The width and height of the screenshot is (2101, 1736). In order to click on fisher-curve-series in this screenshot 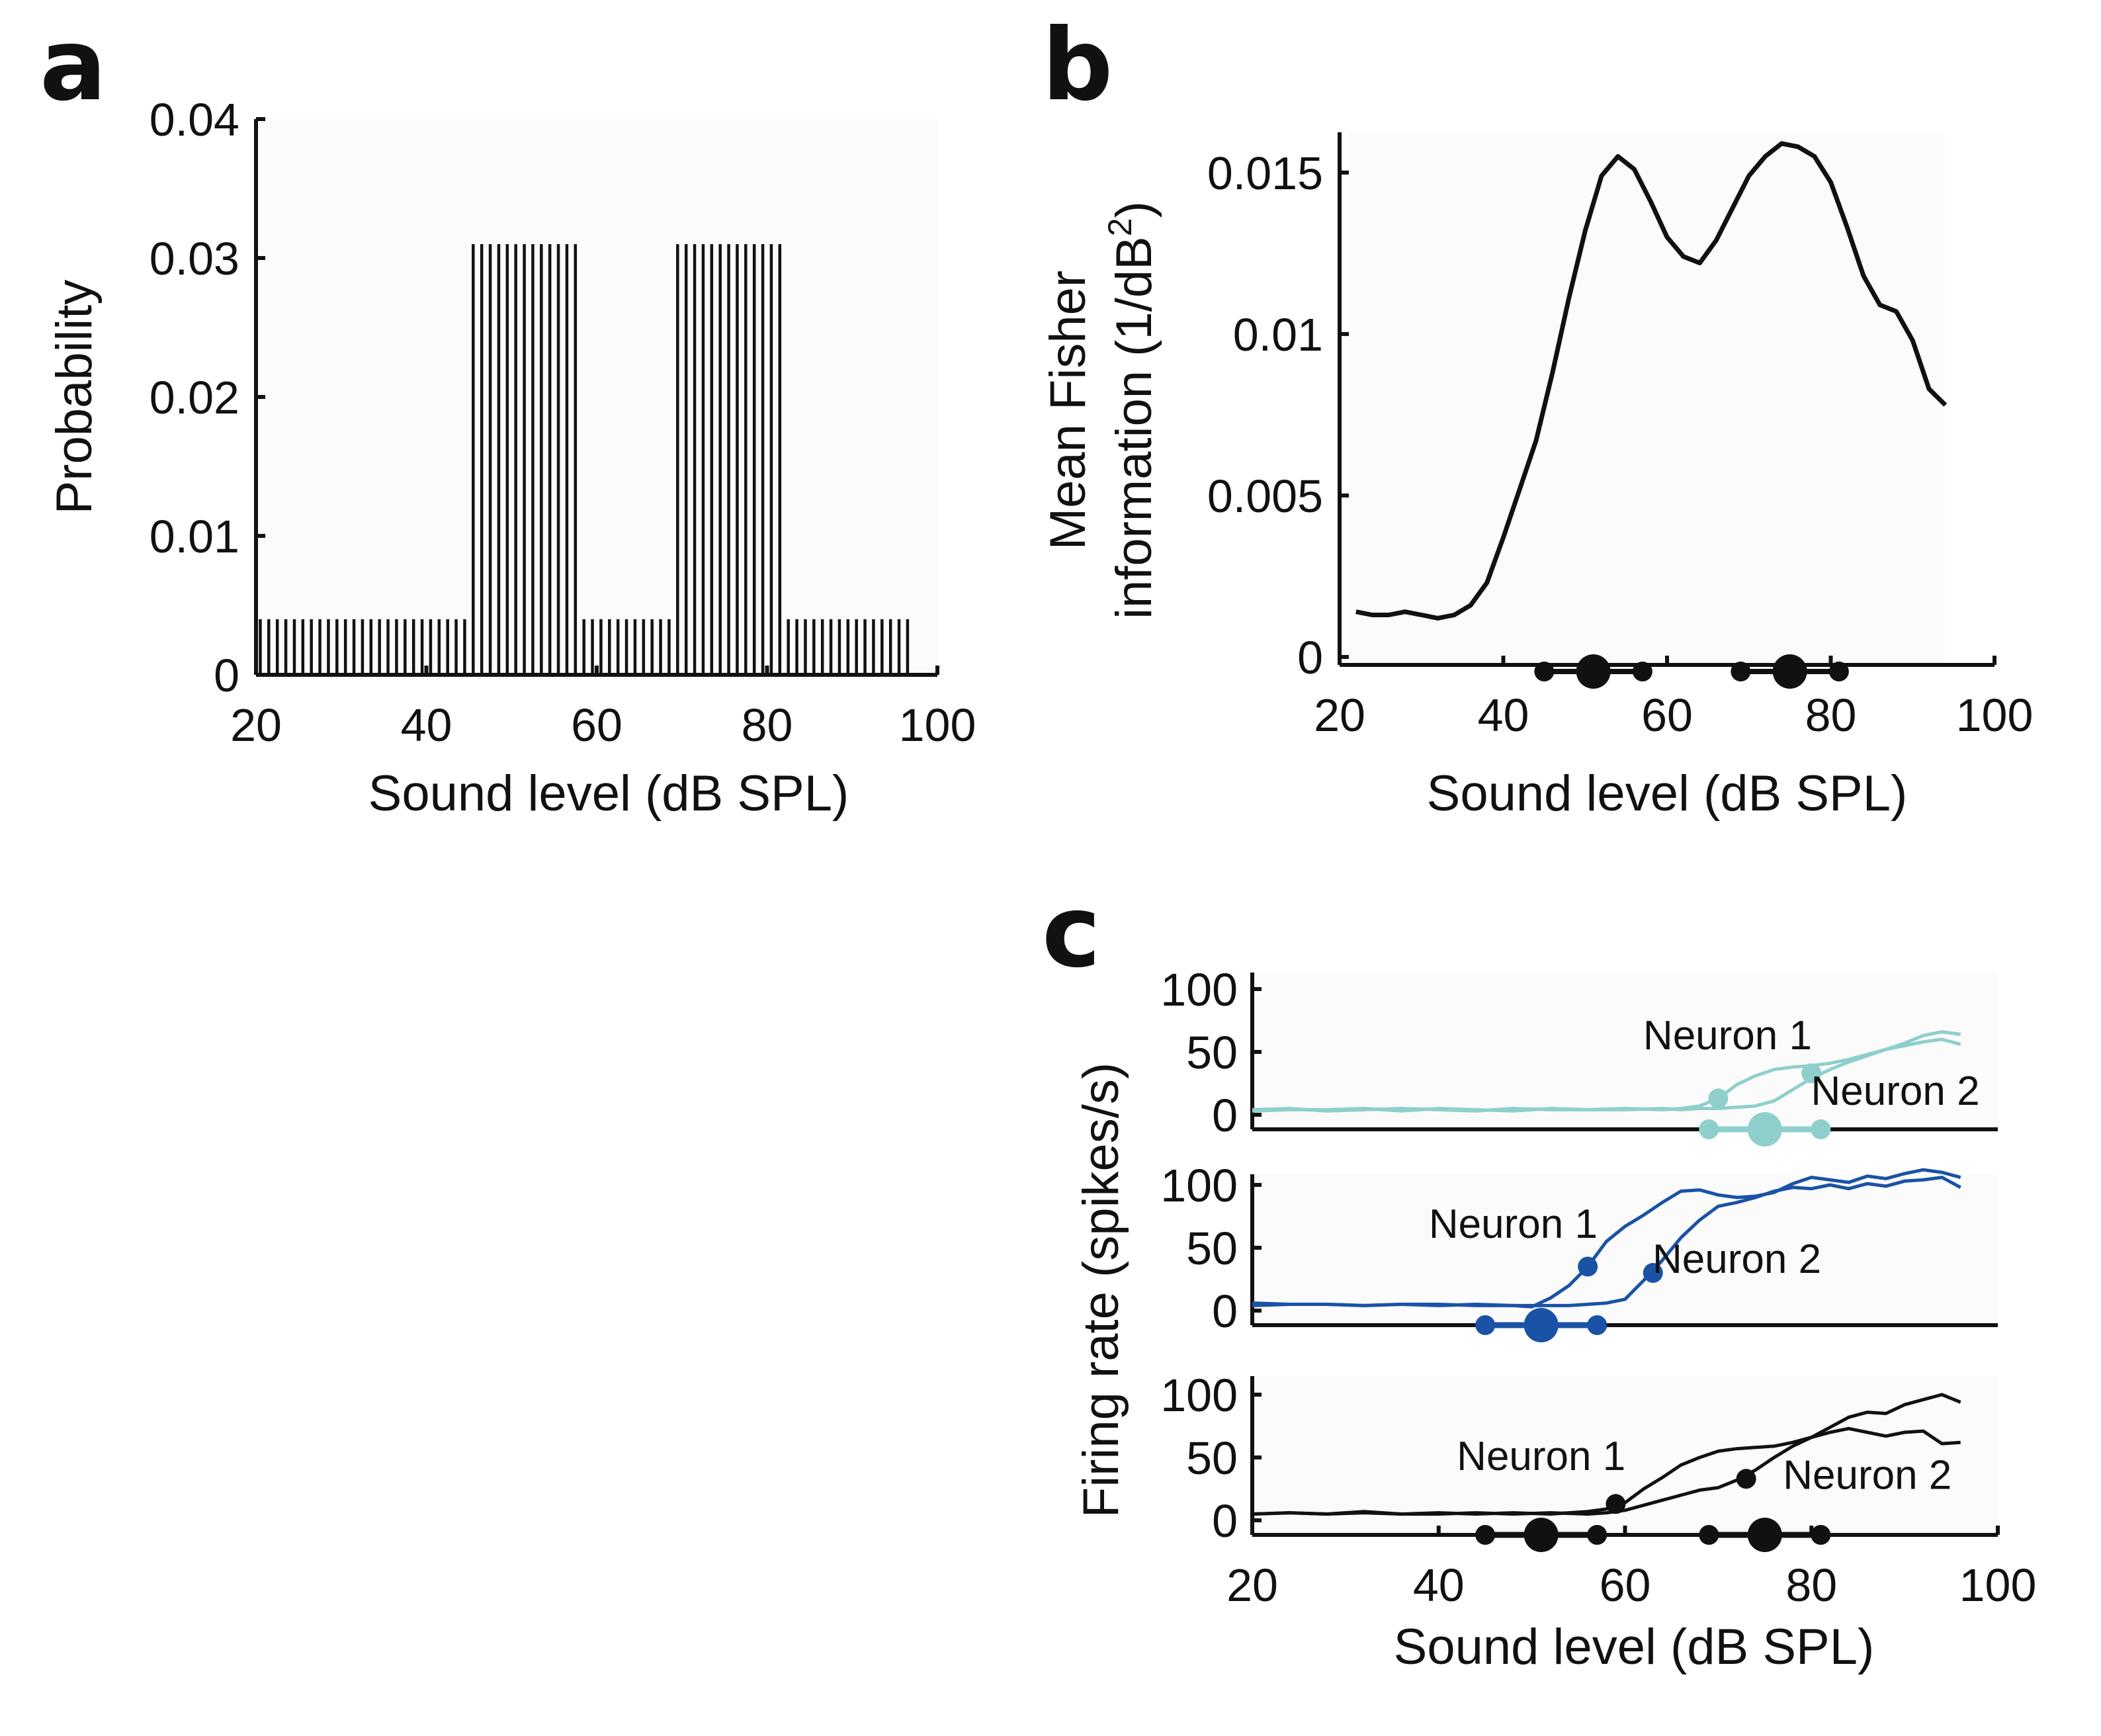, I will do `click(1651, 381)`.